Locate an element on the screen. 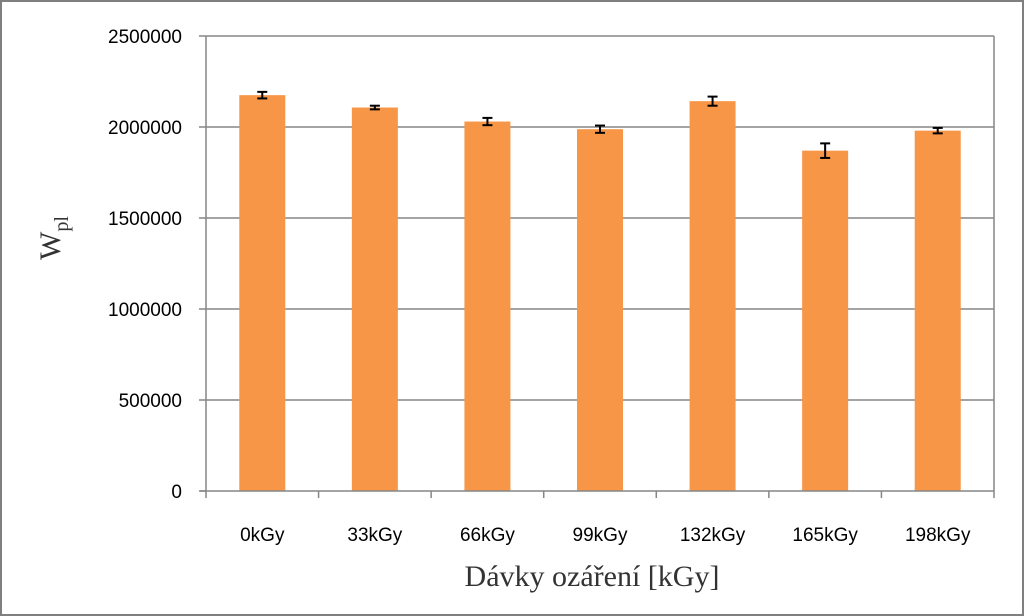 The width and height of the screenshot is (1024, 616). y-tick-label: 1000000 is located at coordinates (145, 310).